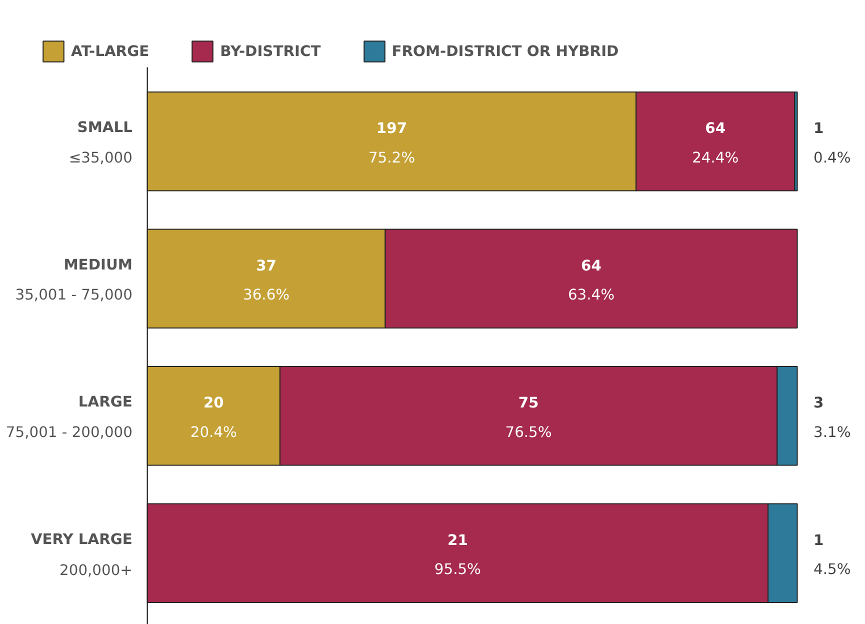 This screenshot has width=865, height=624. What do you see at coordinates (591, 280) in the screenshot?
I see `data-label: 64 63.4%` at bounding box center [591, 280].